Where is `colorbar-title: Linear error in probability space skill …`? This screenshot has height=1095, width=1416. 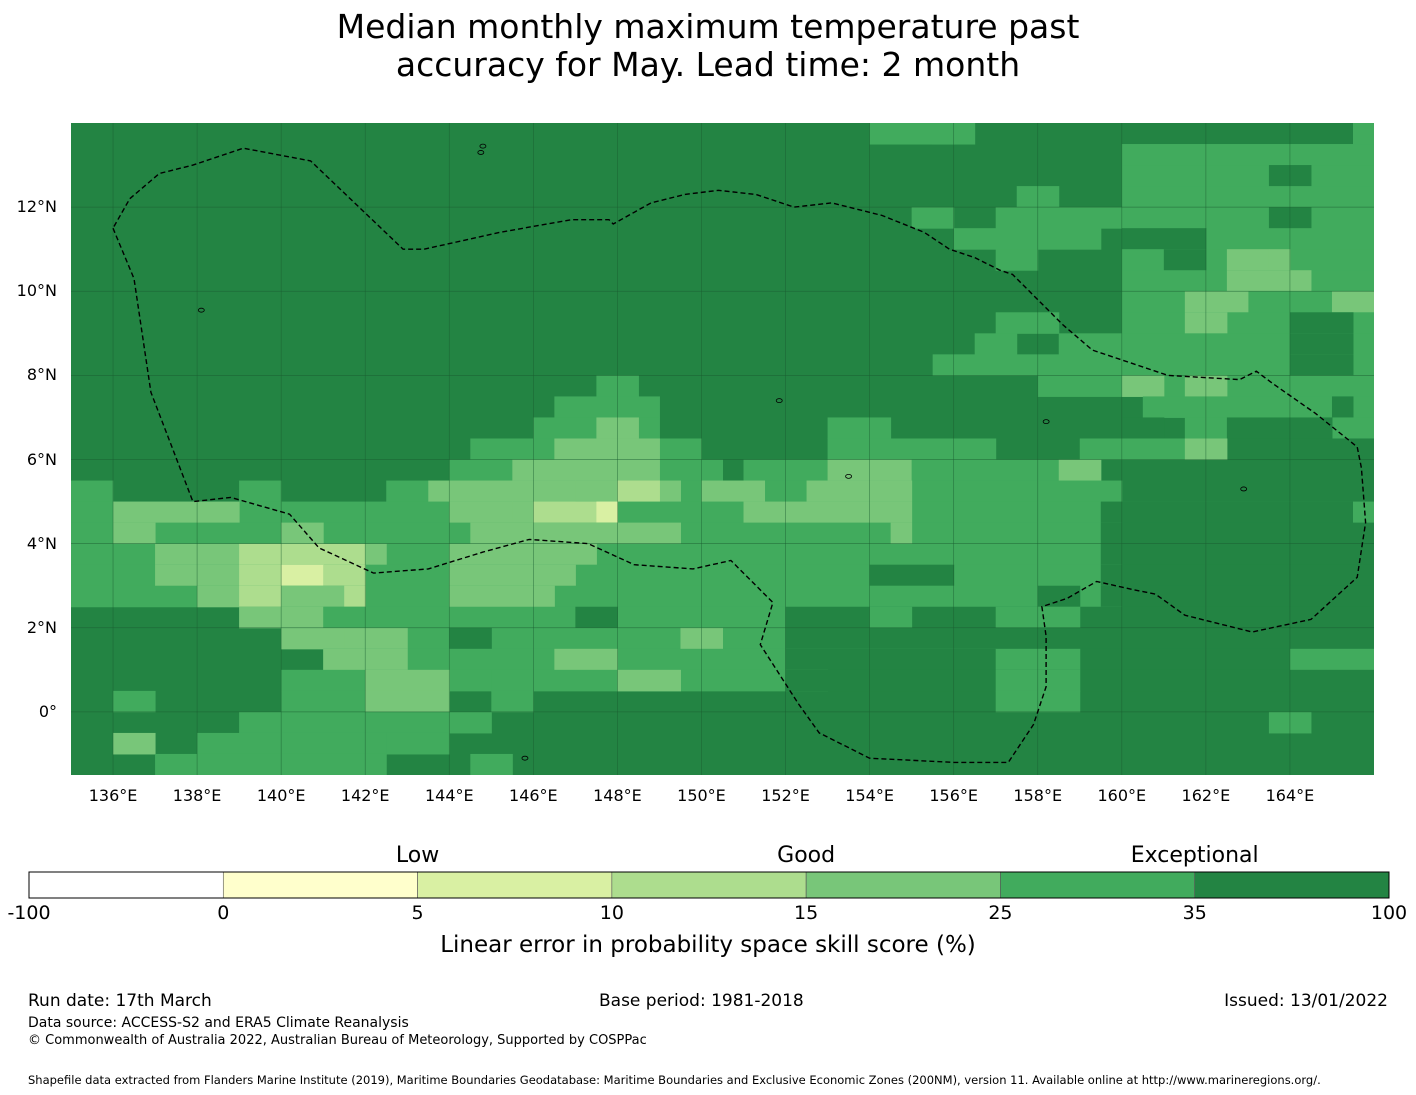
colorbar-title: Linear error in probability space skill … is located at coordinates (708, 945).